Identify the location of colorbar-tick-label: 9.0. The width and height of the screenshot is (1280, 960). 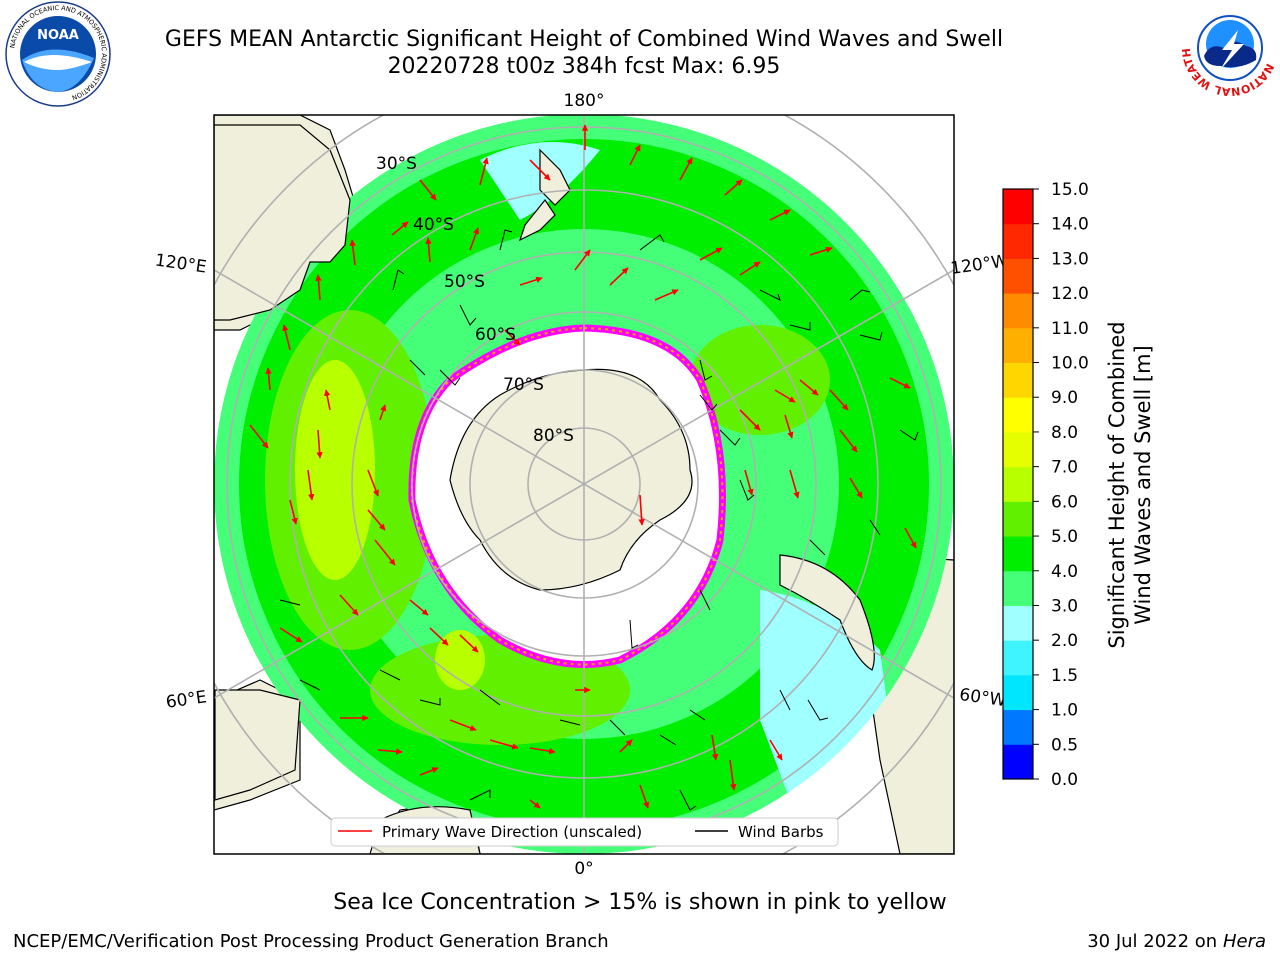
(1064, 398).